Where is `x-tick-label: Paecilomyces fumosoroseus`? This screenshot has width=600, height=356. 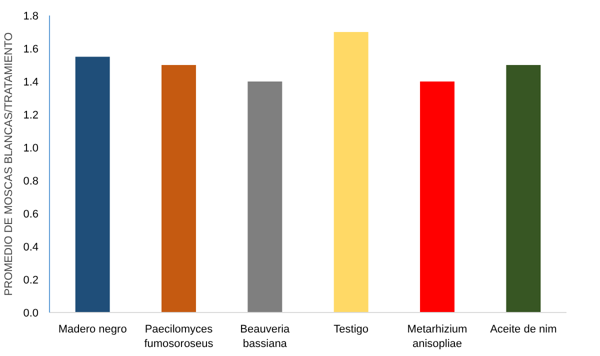
x-tick-label: Paecilomyces fumosoroseus is located at coordinates (179, 337).